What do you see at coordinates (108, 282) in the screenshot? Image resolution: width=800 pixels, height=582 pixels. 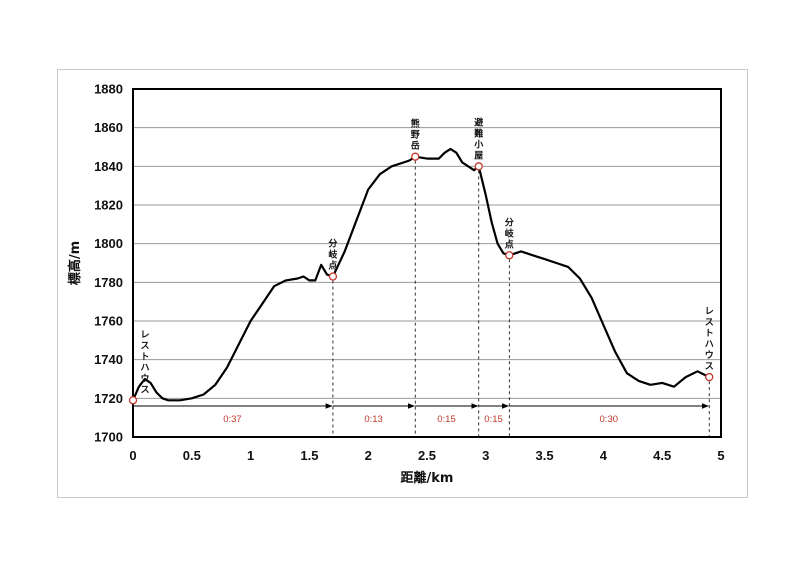 I see `y-tick-label: 1780` at bounding box center [108, 282].